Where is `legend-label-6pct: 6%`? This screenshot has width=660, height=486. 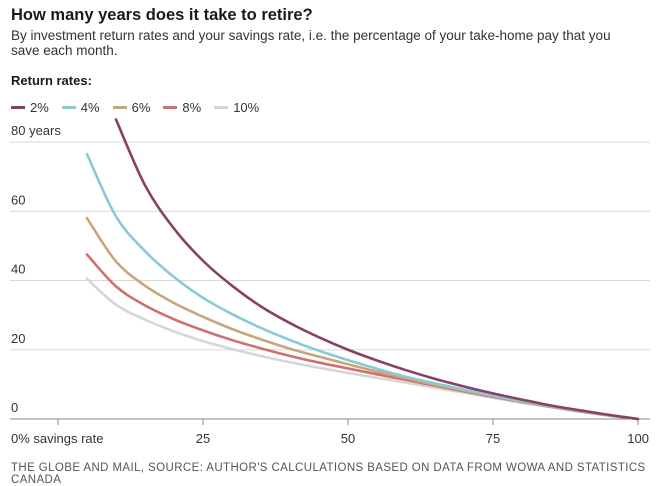 legend-label-6pct: 6% is located at coordinates (141, 107).